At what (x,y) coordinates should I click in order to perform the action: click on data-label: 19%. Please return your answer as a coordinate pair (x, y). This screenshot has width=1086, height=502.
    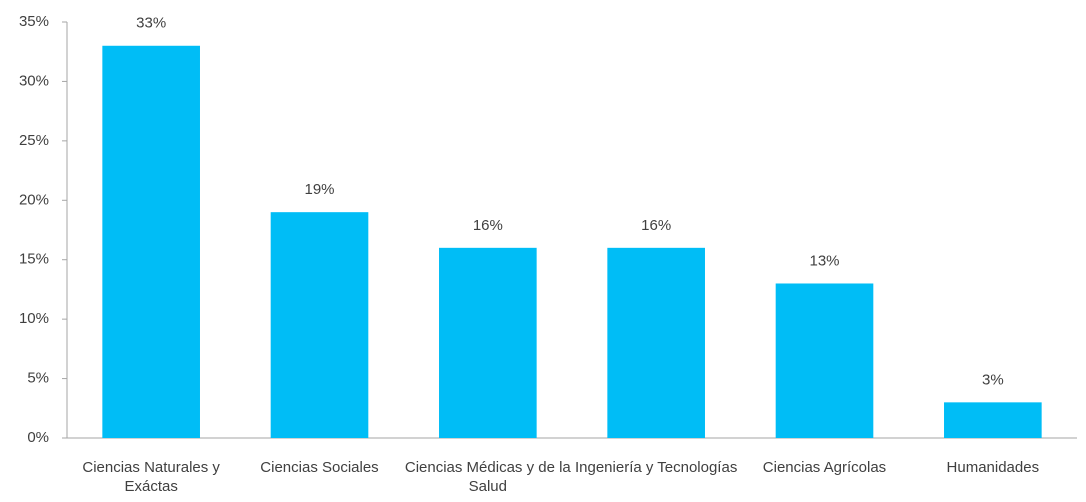
    Looking at the image, I should click on (319, 189).